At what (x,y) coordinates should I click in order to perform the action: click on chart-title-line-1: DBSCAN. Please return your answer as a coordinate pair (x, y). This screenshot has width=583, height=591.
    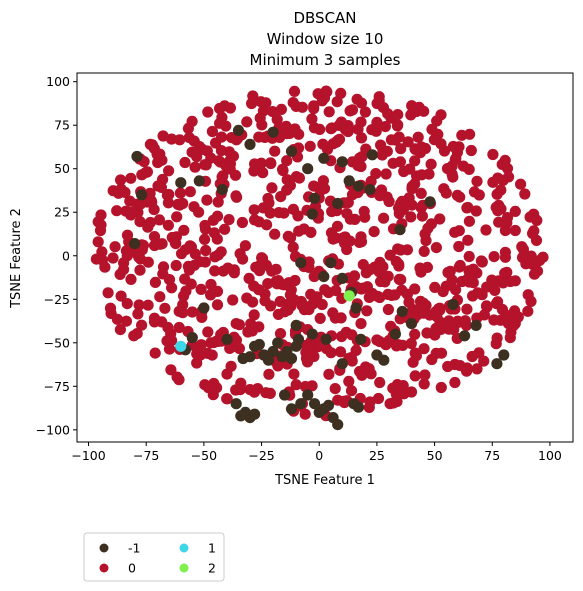
    Looking at the image, I should click on (324, 18).